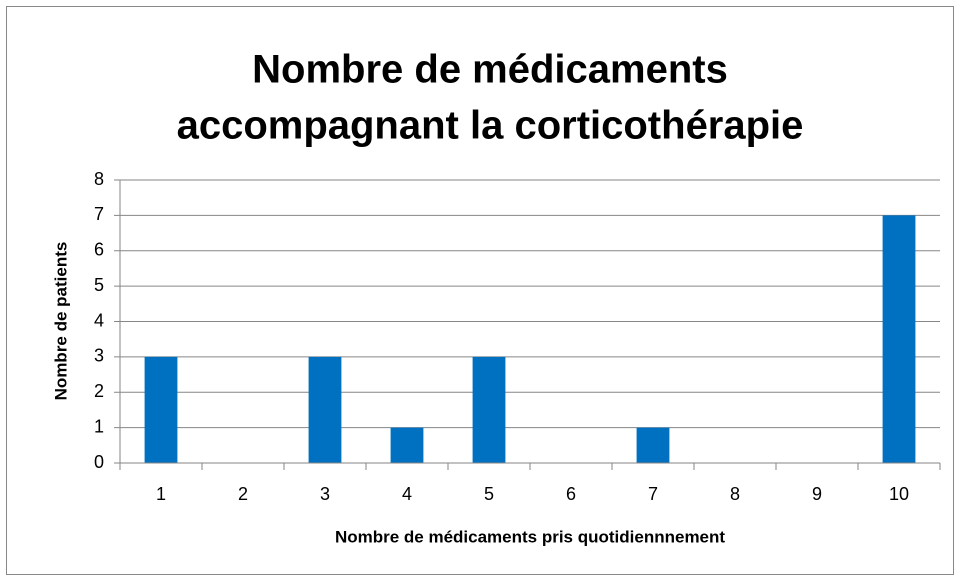  What do you see at coordinates (99, 285) in the screenshot?
I see `y-tick-label: 5` at bounding box center [99, 285].